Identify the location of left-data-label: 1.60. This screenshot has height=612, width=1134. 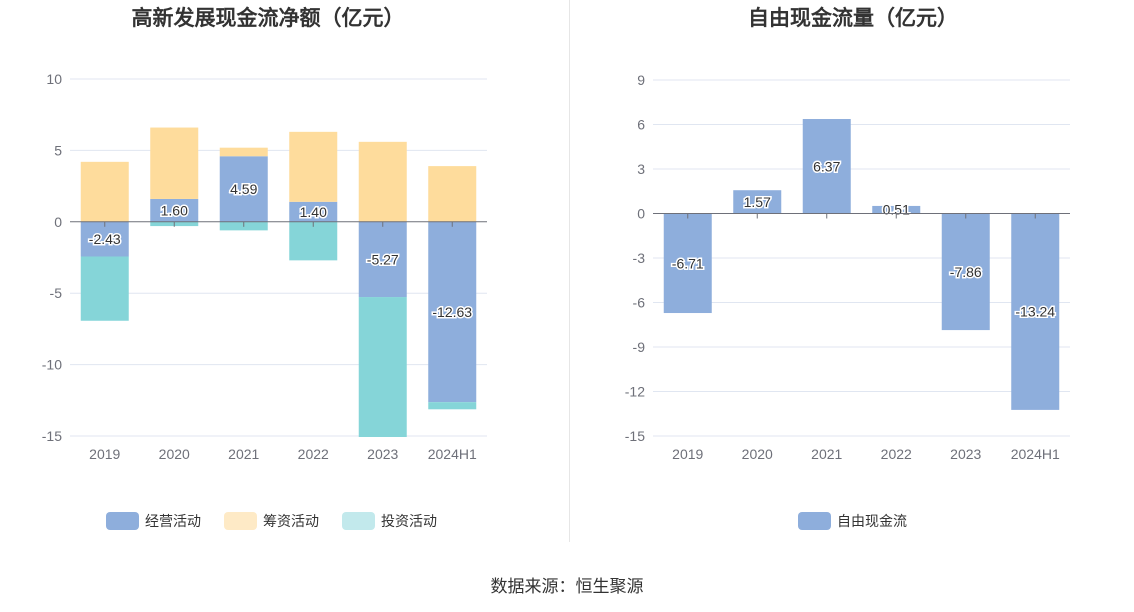
(174, 210).